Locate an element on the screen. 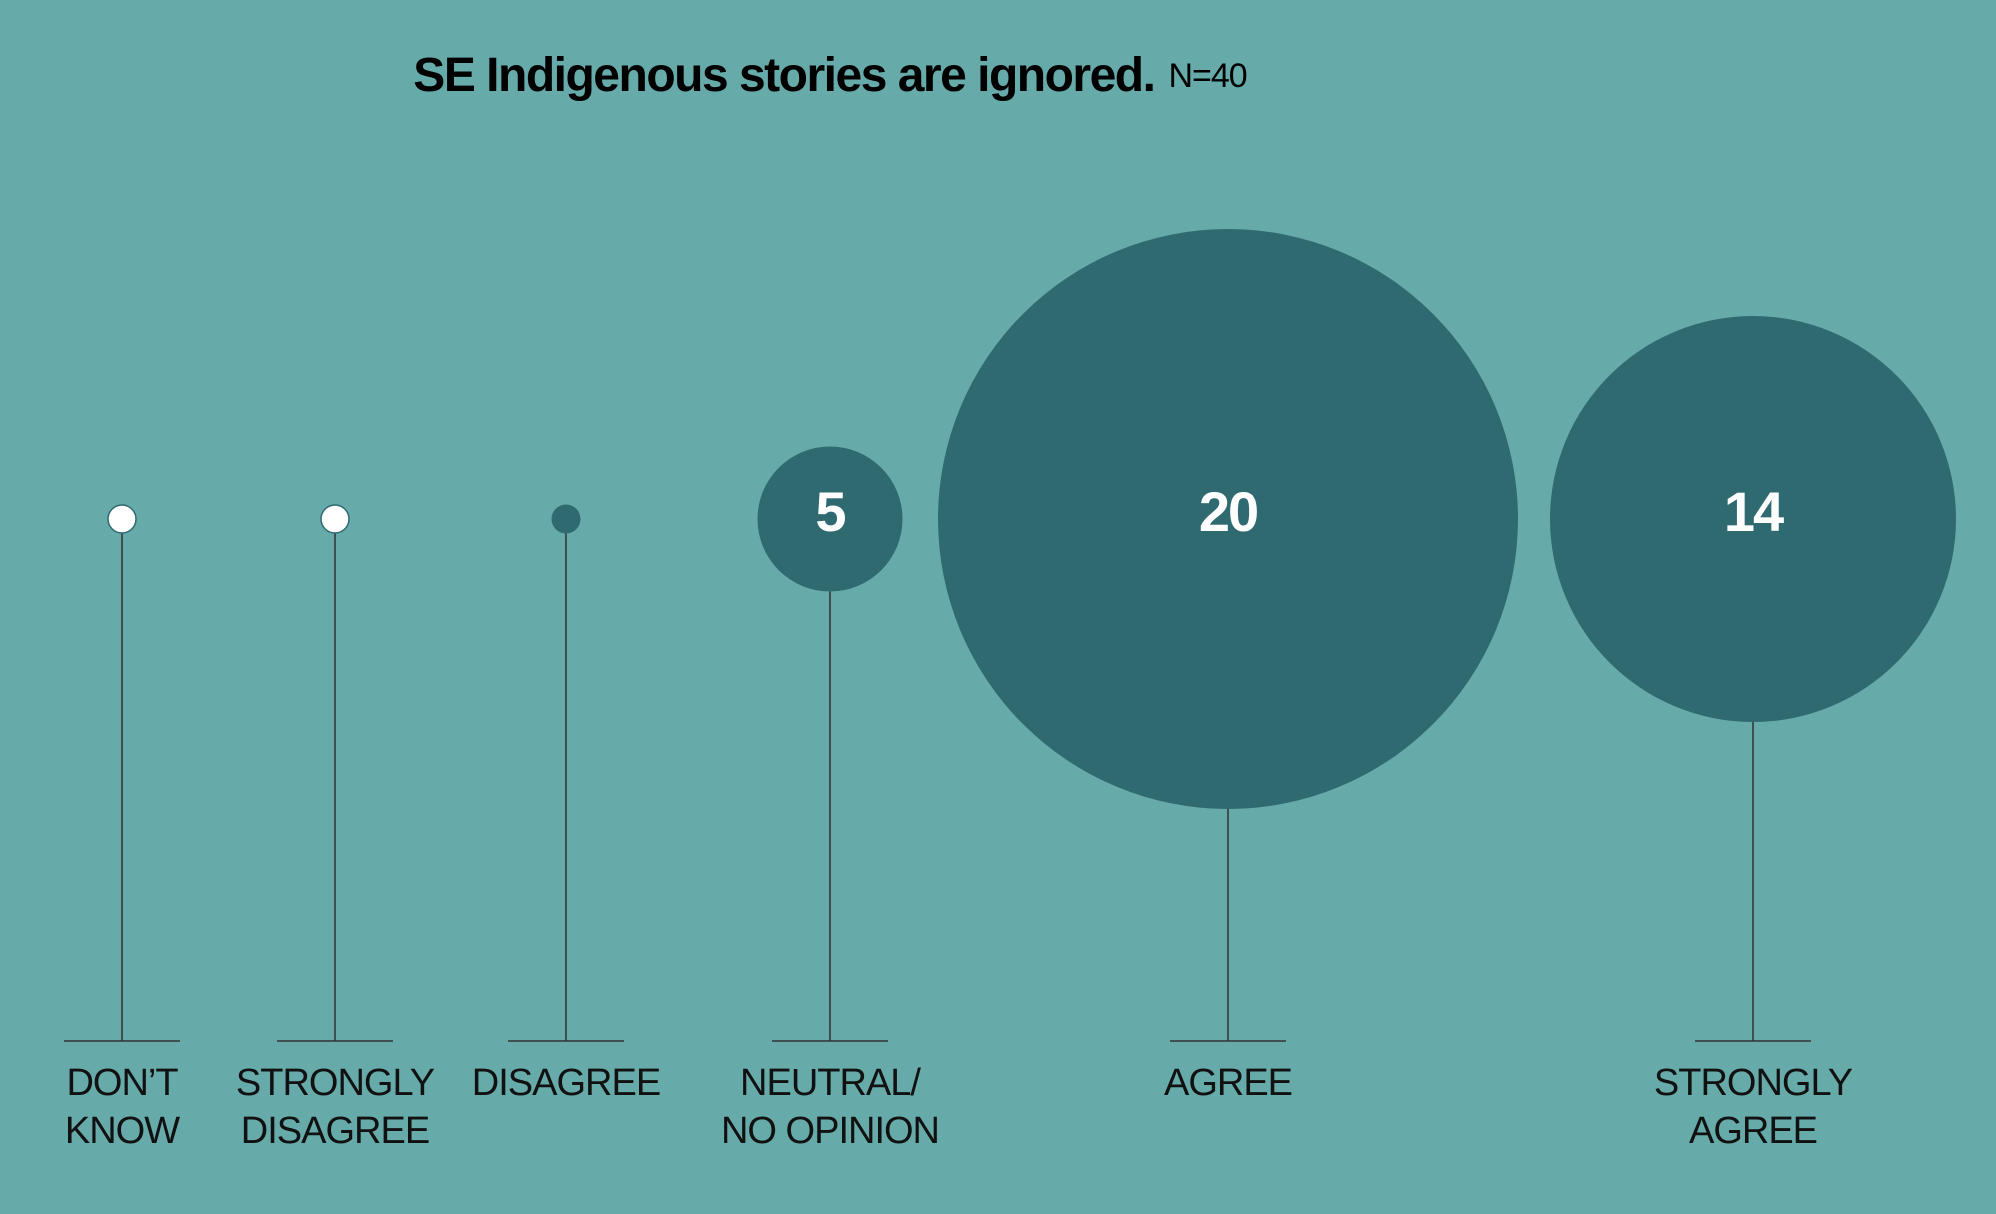 Image resolution: width=1996 pixels, height=1214 pixels. subtitle: N=40 is located at coordinates (1207, 76).